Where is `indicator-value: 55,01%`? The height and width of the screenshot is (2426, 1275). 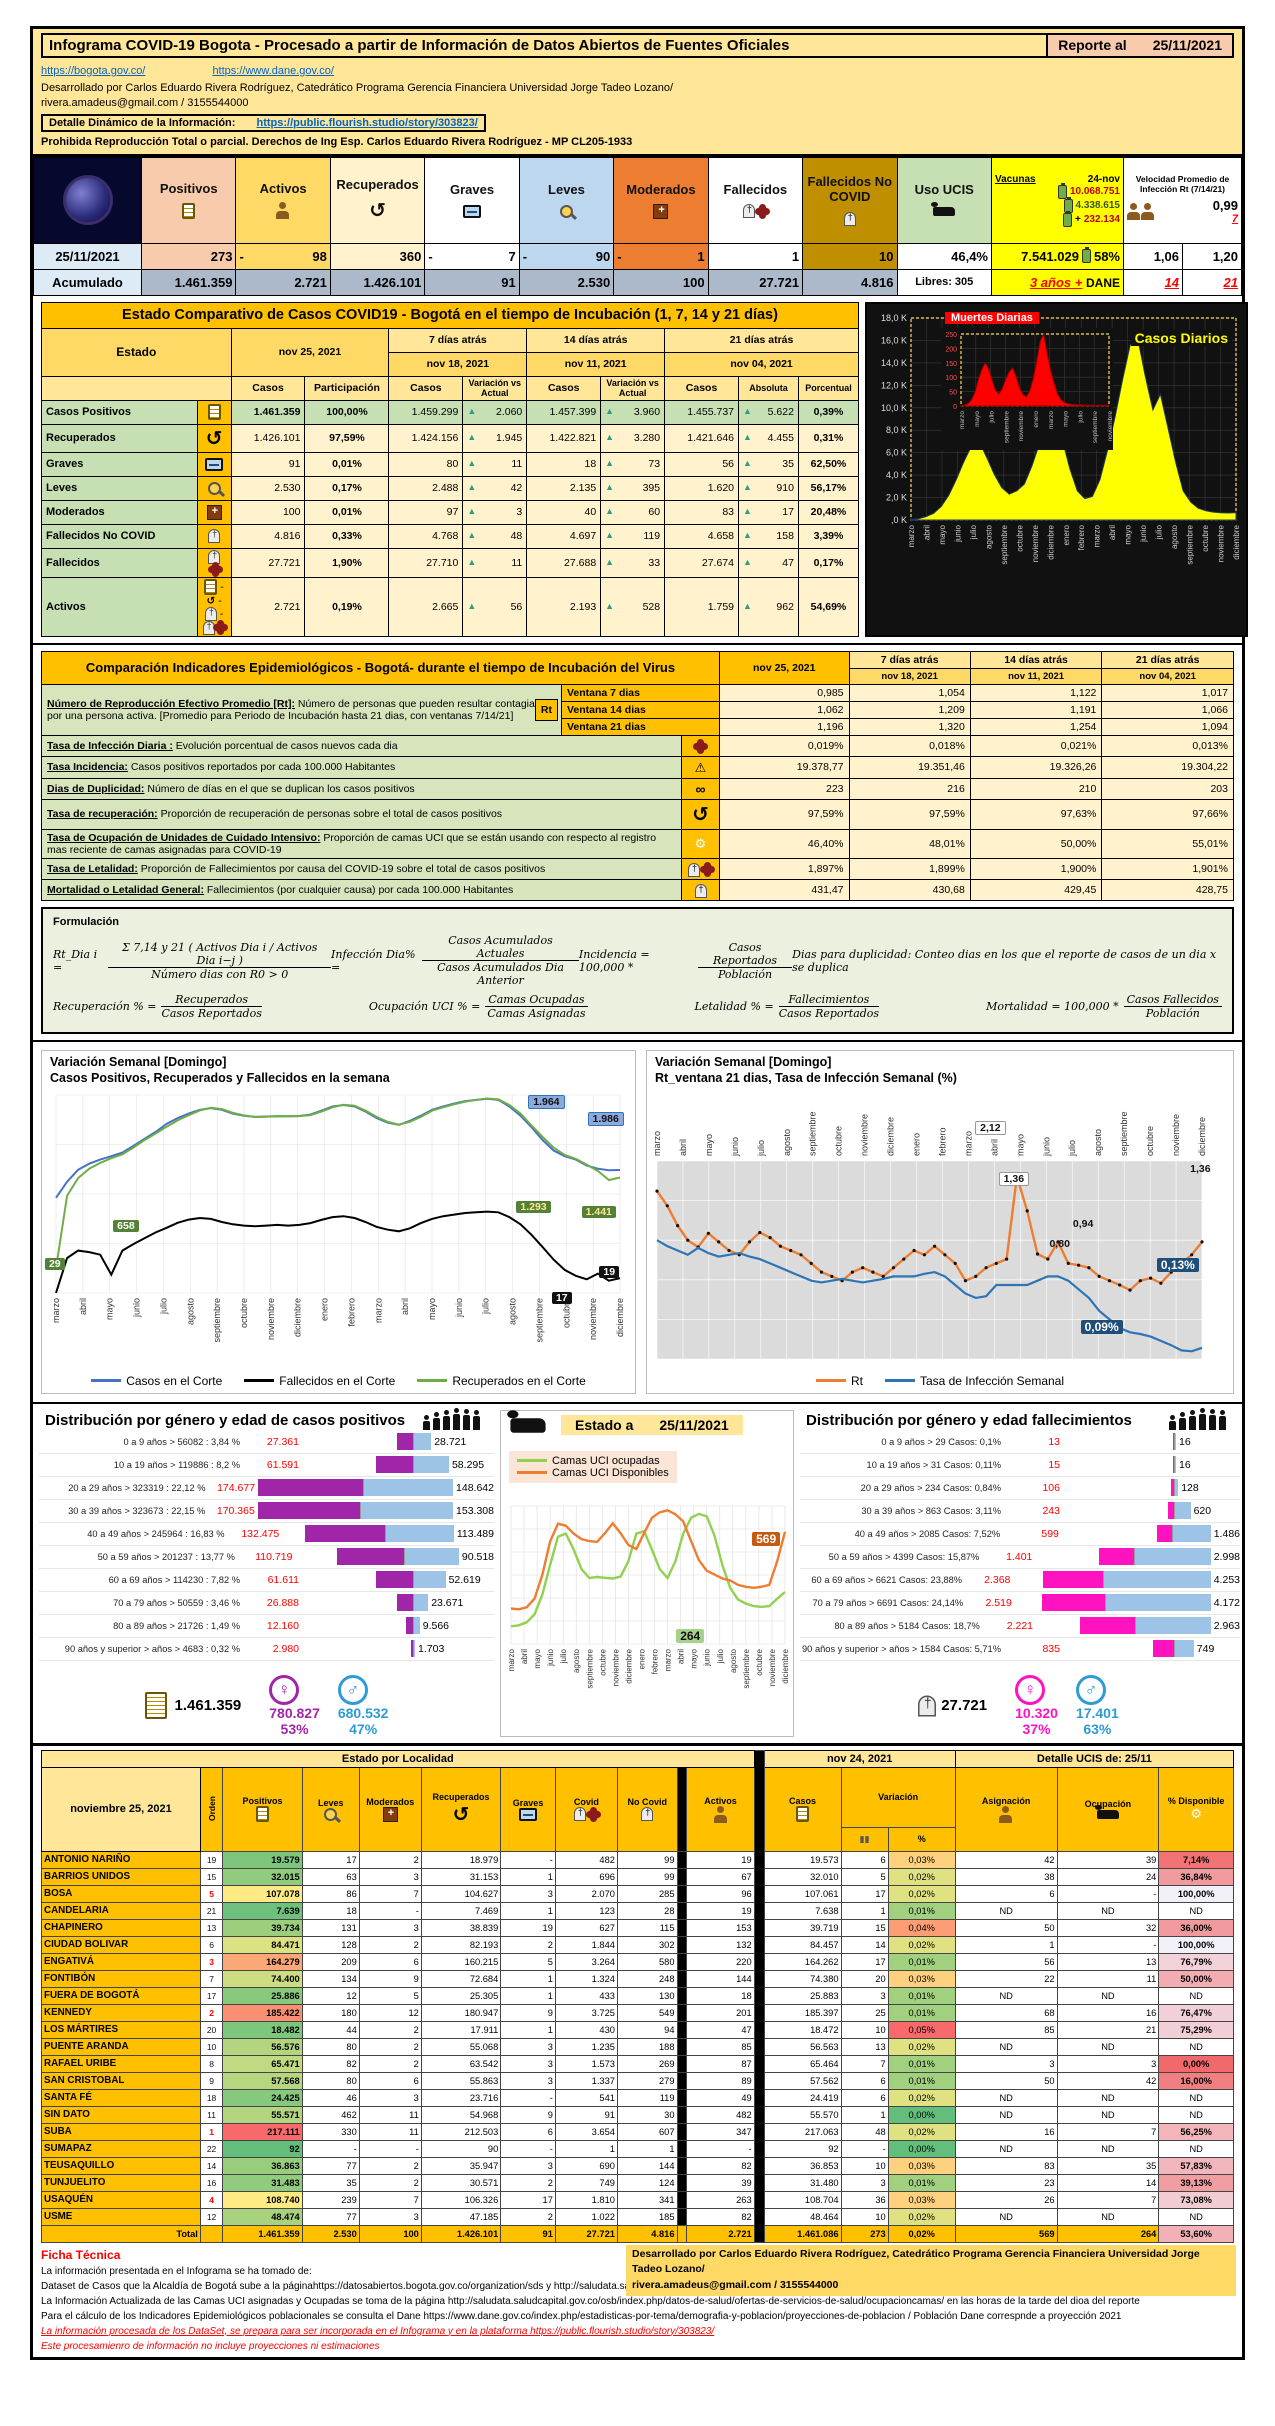
indicator-value: 55,01% is located at coordinates (1167, 843).